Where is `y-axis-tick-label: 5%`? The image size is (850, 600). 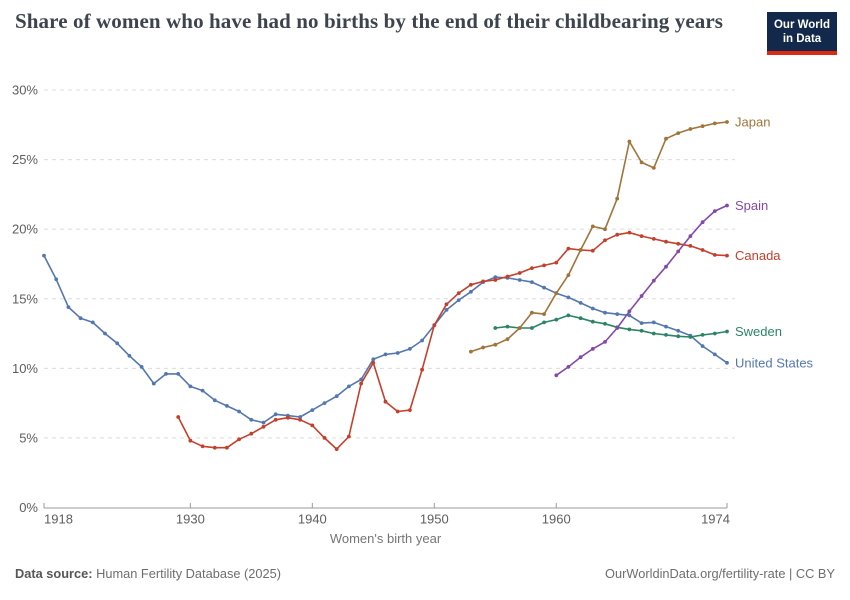 y-axis-tick-label: 5% is located at coordinates (28, 437).